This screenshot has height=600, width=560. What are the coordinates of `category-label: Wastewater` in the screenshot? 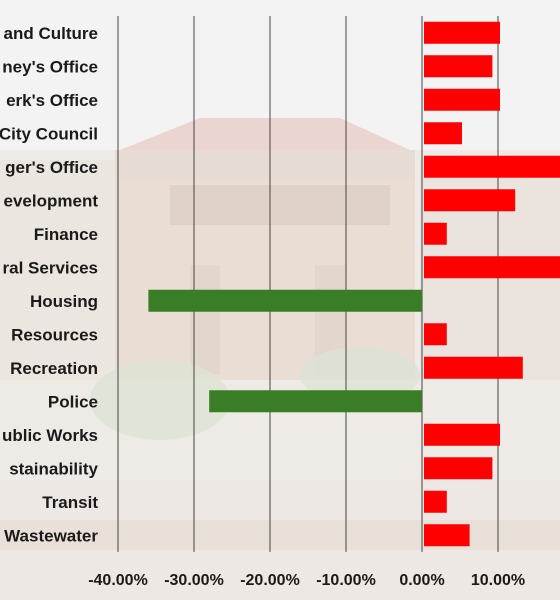 It's located at (51, 535).